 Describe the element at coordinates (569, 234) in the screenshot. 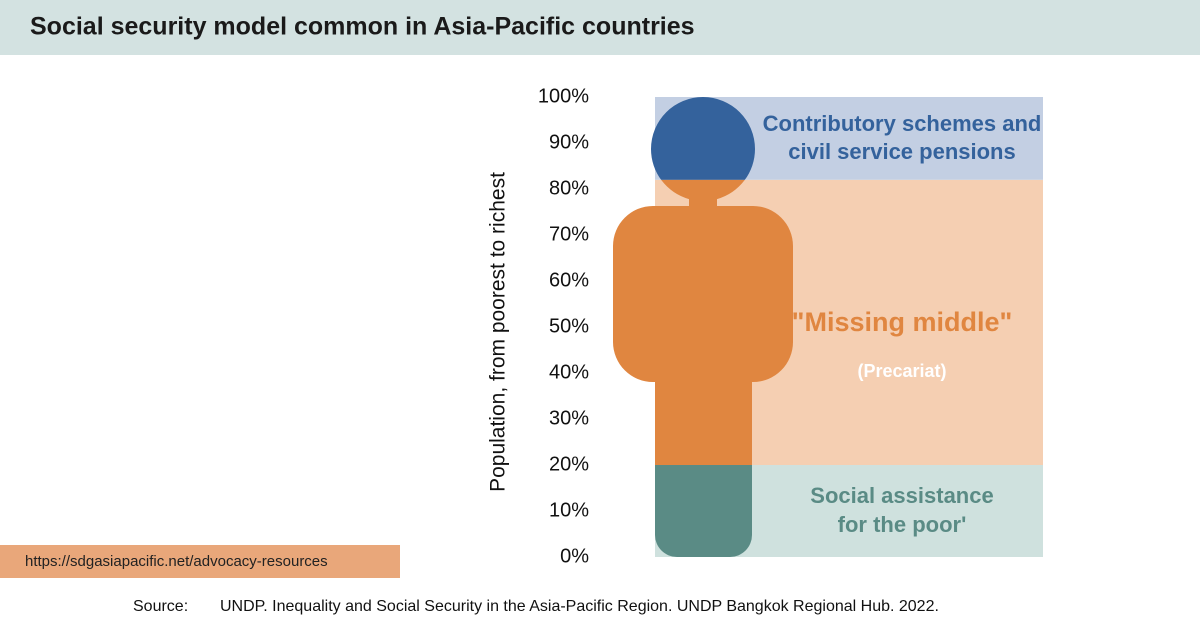

I see `y-tick-label: 70%` at that location.